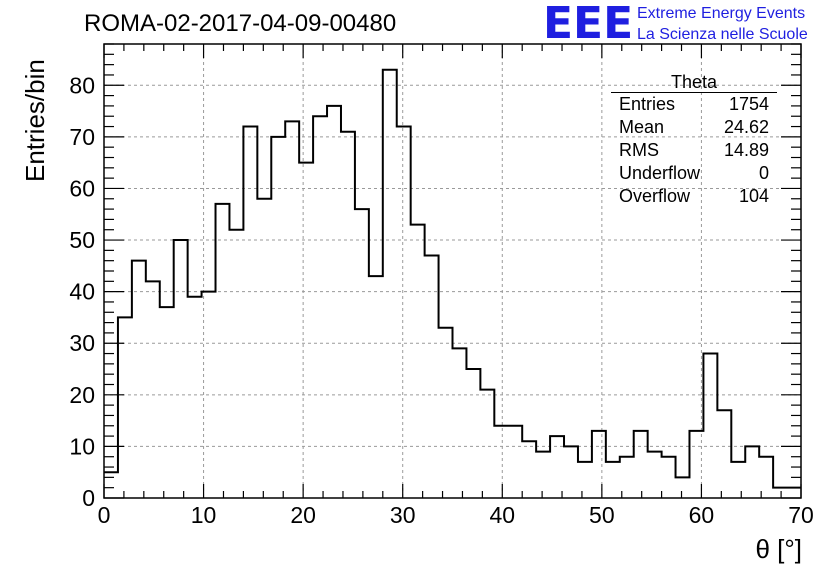 Image resolution: width=836 pixels, height=572 pixels. I want to click on stats-value: 1754, so click(748, 104).